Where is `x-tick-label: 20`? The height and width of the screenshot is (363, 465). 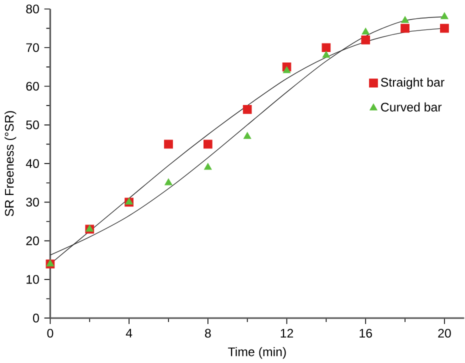
x-tick-label: 20 is located at coordinates (444, 333).